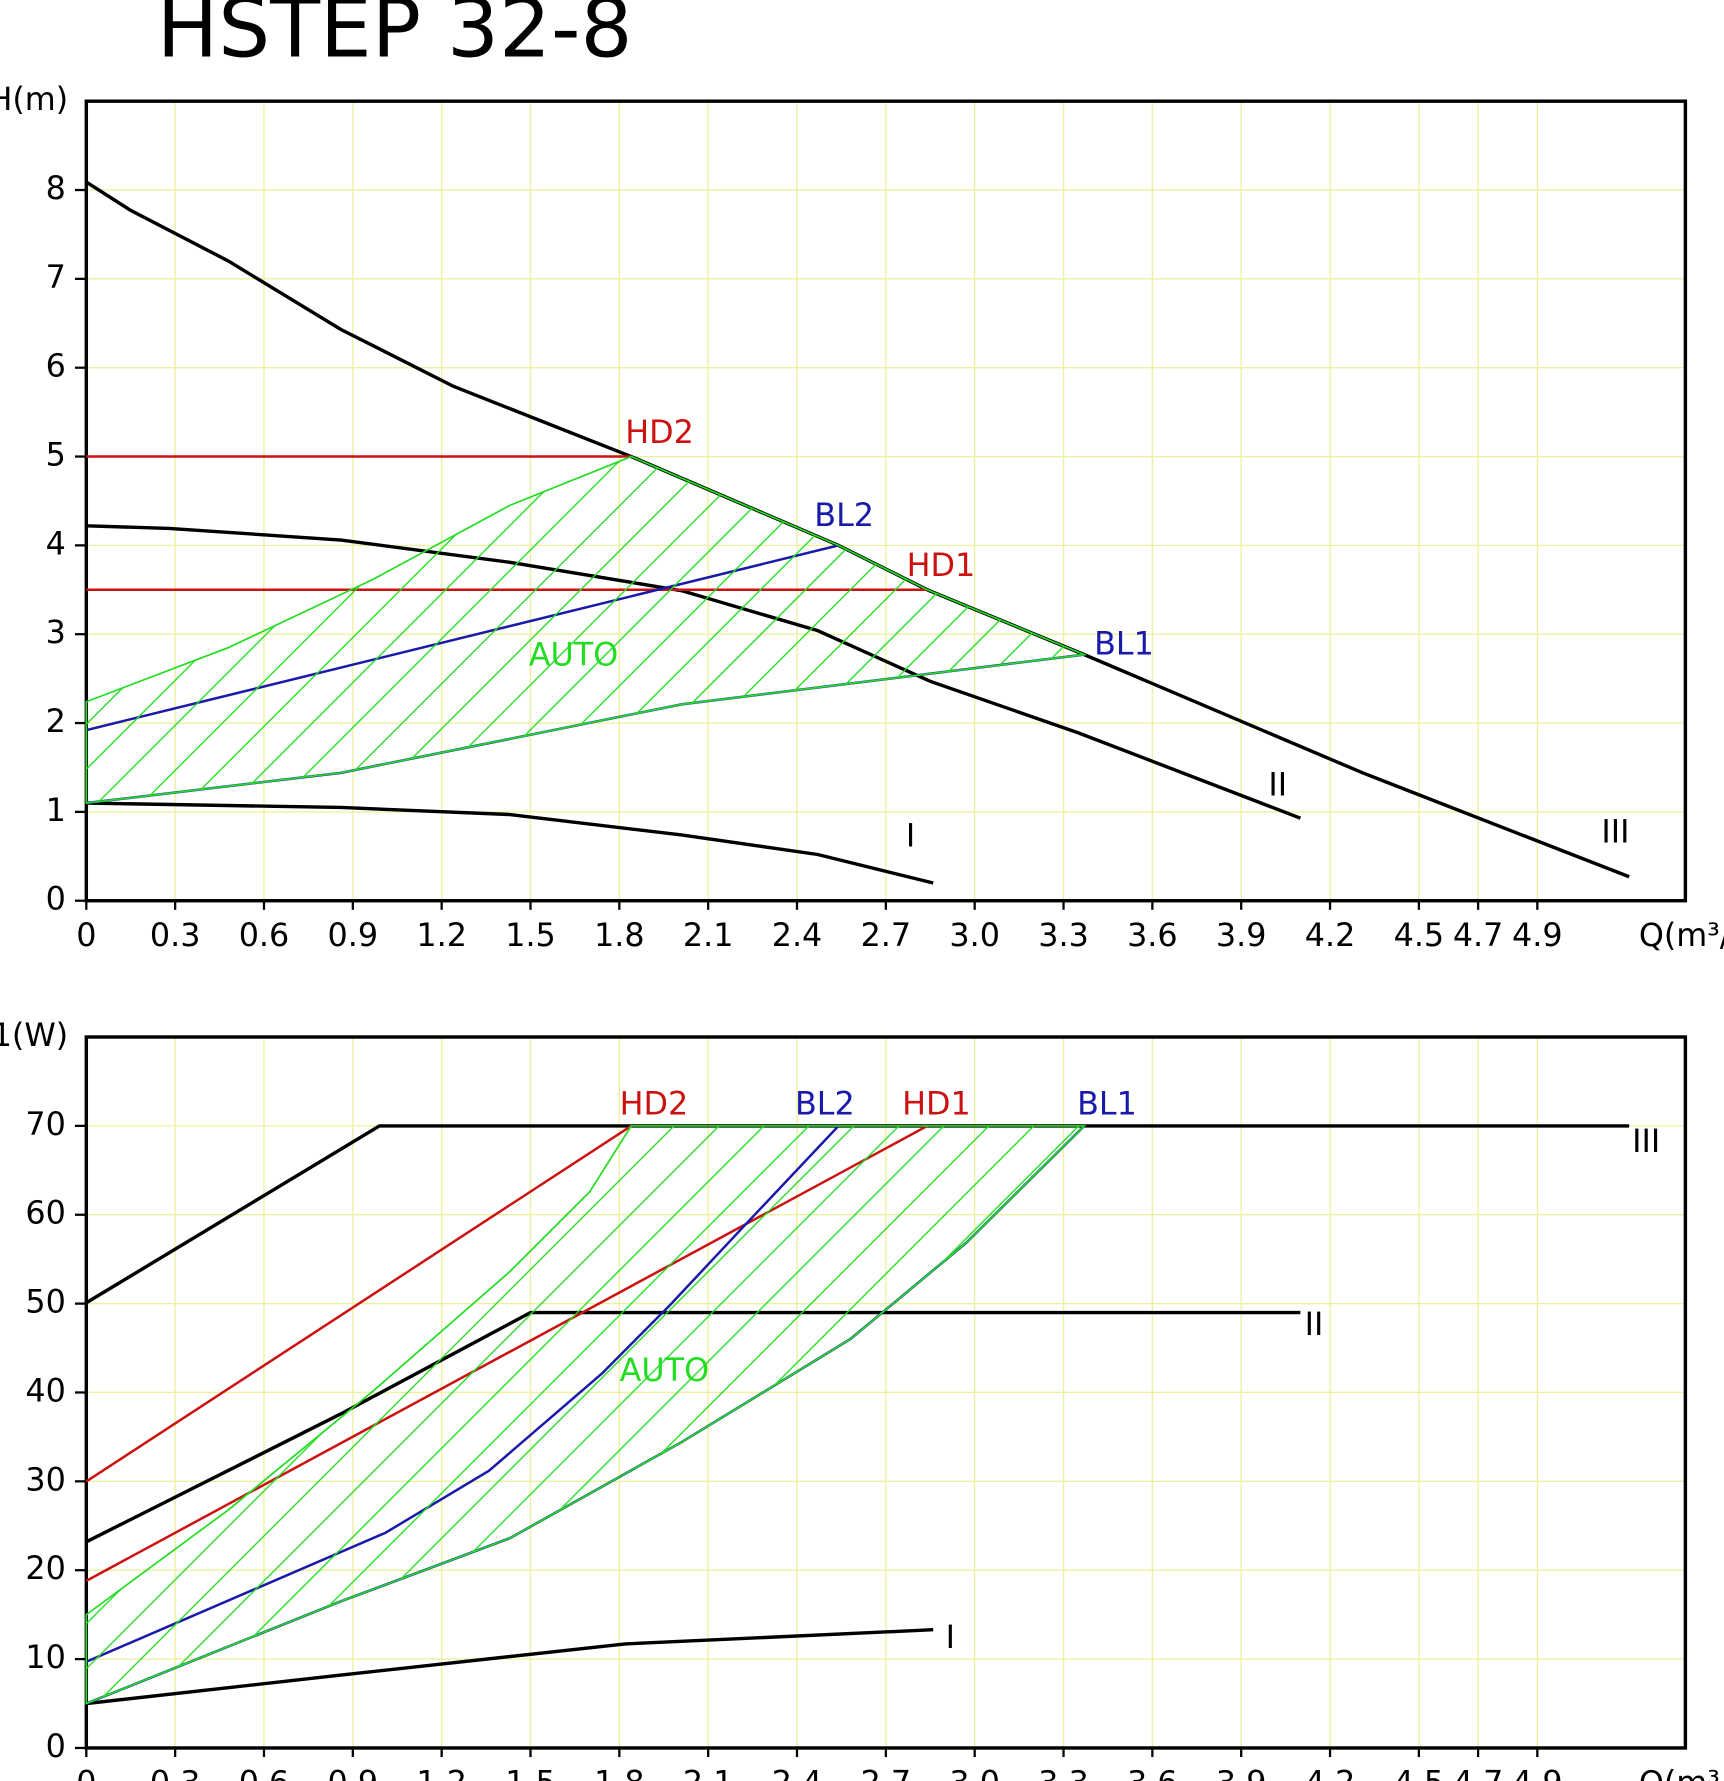 The height and width of the screenshot is (1781, 1724). I want to click on y-tick-label: 4, so click(56, 543).